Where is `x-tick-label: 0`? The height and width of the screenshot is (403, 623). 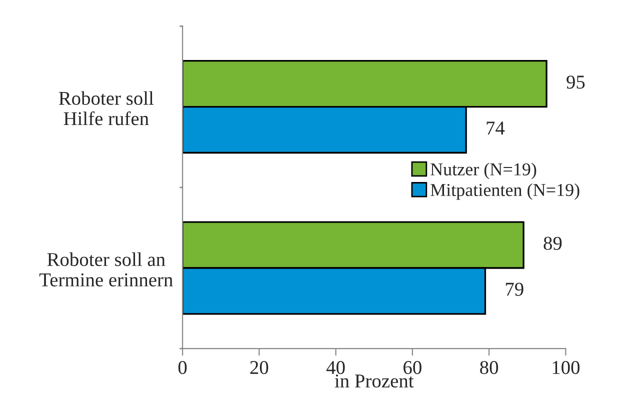 x-tick-label: 0 is located at coordinates (182, 367).